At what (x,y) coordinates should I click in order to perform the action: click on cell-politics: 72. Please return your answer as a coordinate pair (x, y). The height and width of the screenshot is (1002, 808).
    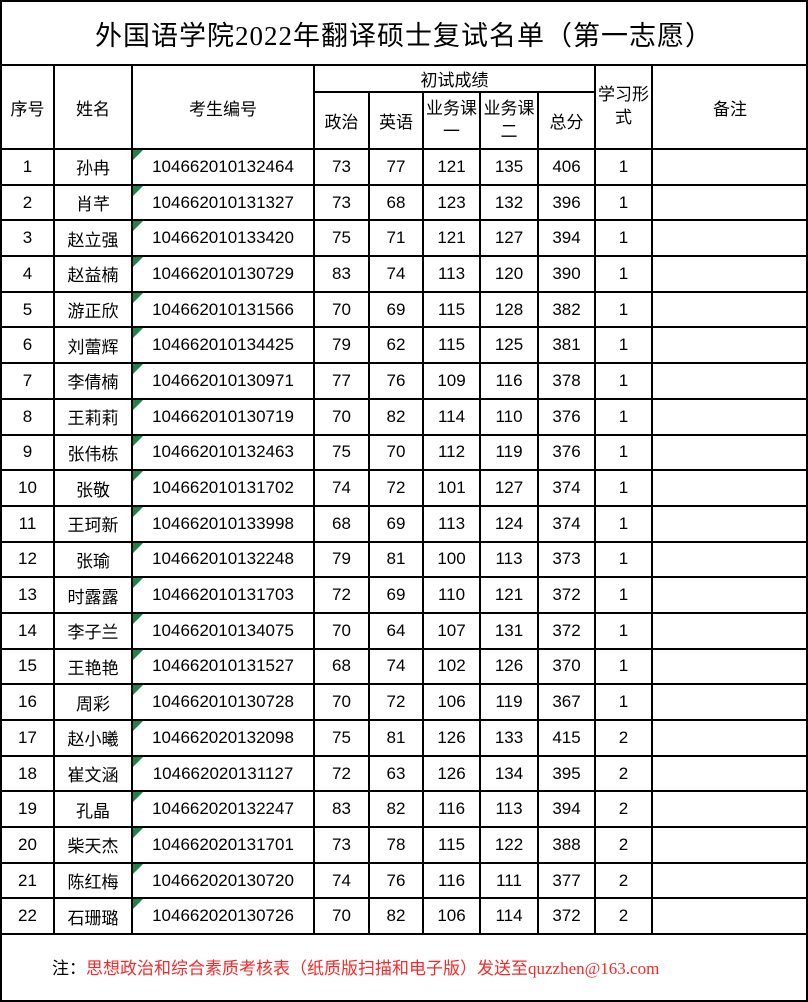
    Looking at the image, I should click on (341, 773).